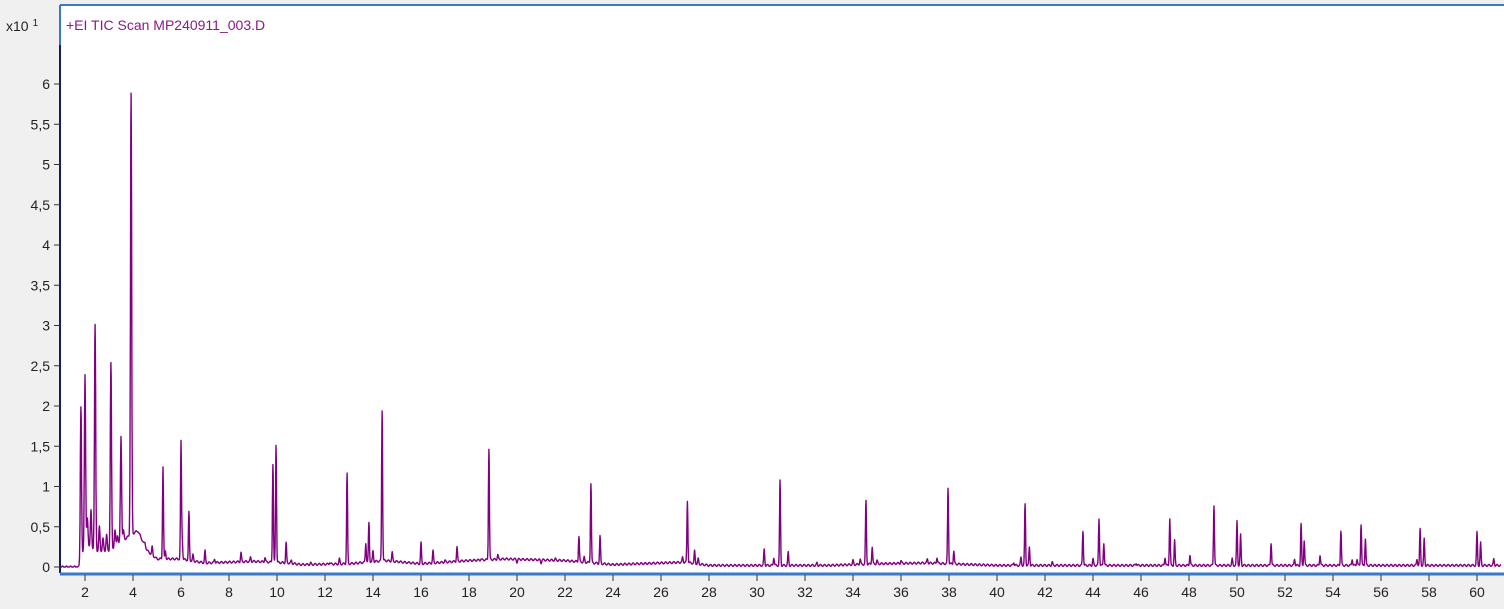  What do you see at coordinates (41, 285) in the screenshot?
I see `y-tick-label: 3,5` at bounding box center [41, 285].